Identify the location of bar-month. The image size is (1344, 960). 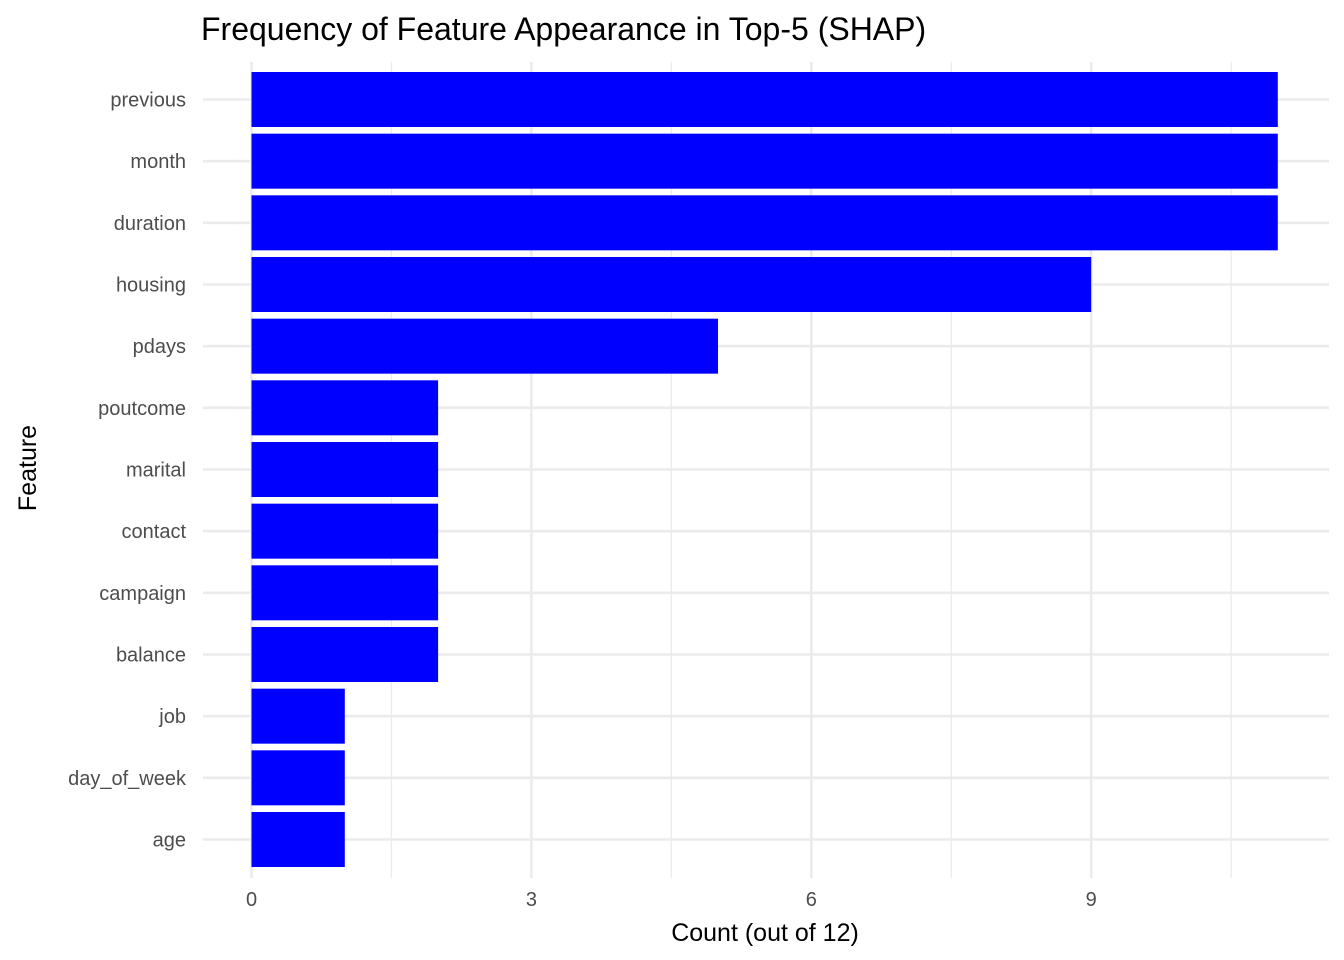
(764, 161).